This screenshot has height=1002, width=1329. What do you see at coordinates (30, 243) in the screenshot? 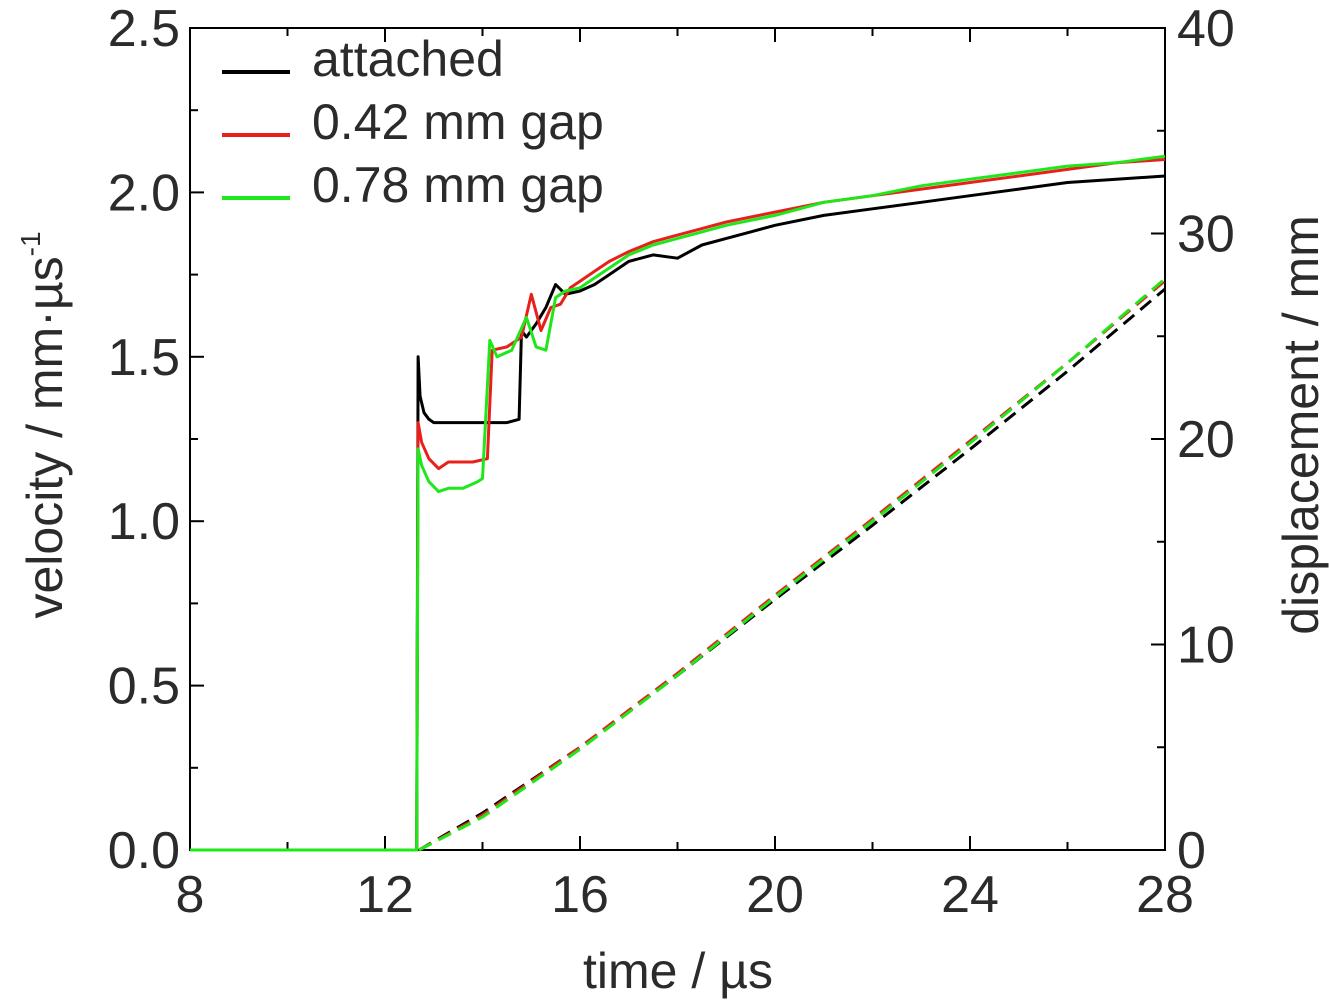
I see `y-axis-label-superscript: -1` at bounding box center [30, 243].